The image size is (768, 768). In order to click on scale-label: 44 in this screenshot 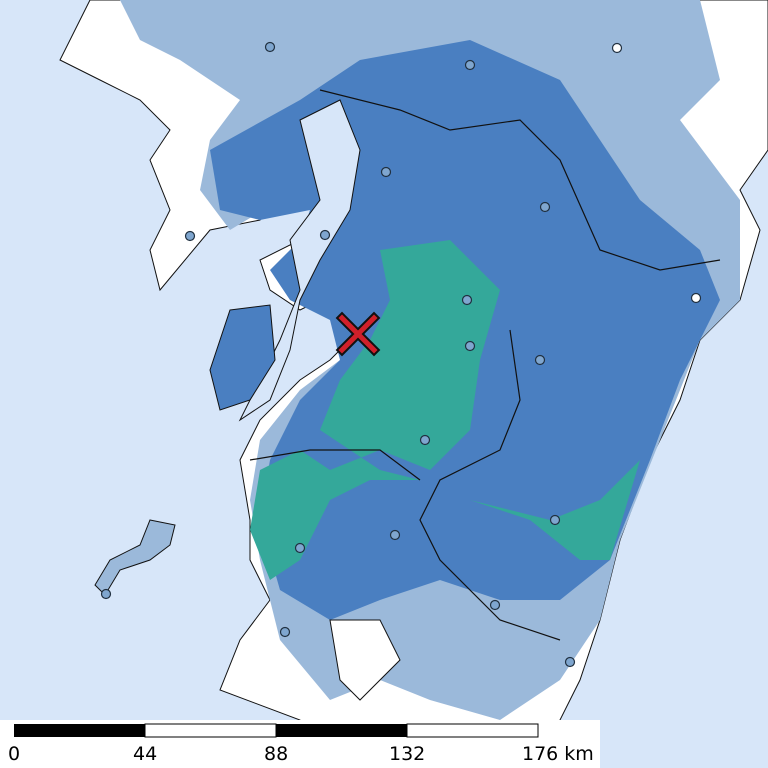, I will do `click(145, 754)`.